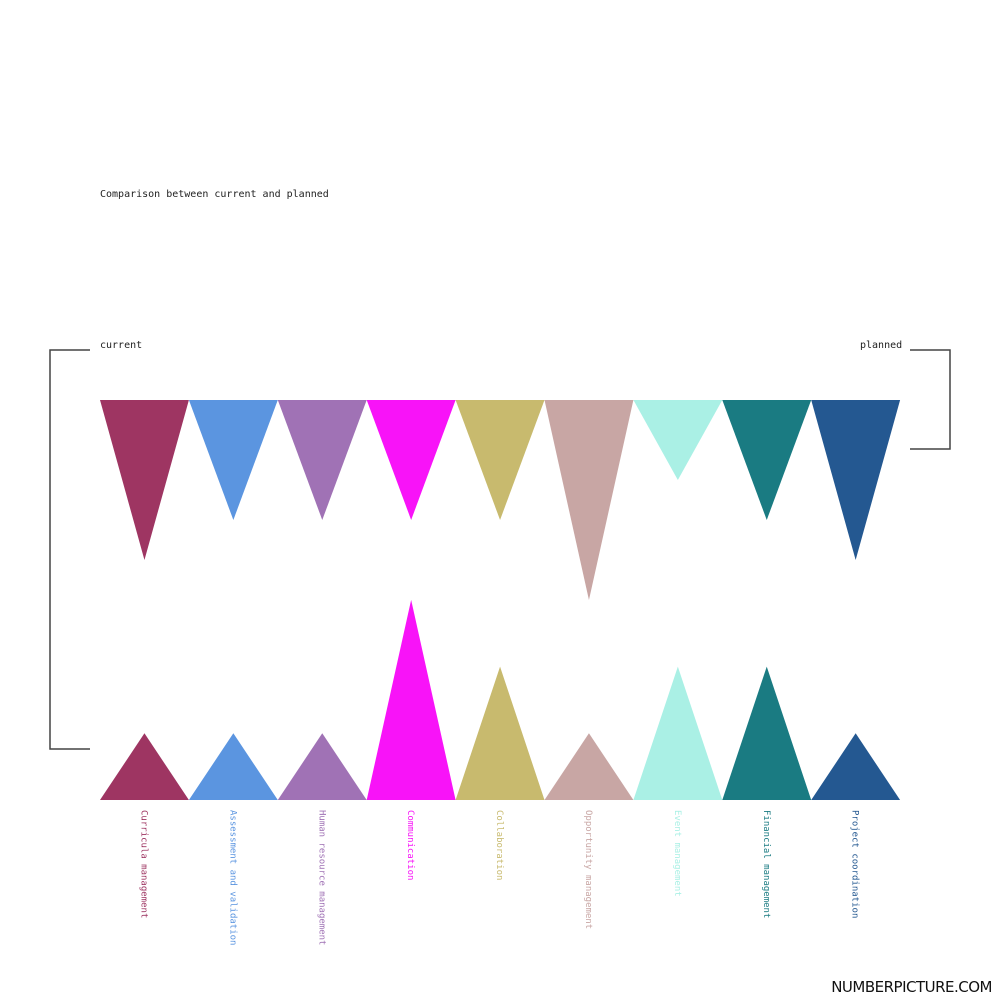  I want to click on planned-bracket, so click(930, 399).